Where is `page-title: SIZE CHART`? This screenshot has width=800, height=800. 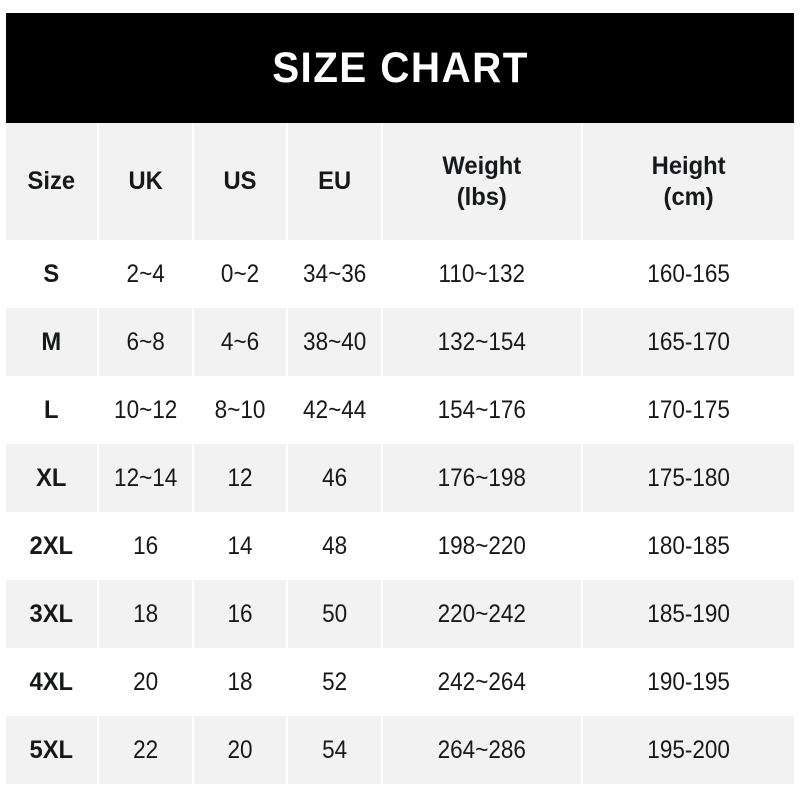 page-title: SIZE CHART is located at coordinates (400, 67).